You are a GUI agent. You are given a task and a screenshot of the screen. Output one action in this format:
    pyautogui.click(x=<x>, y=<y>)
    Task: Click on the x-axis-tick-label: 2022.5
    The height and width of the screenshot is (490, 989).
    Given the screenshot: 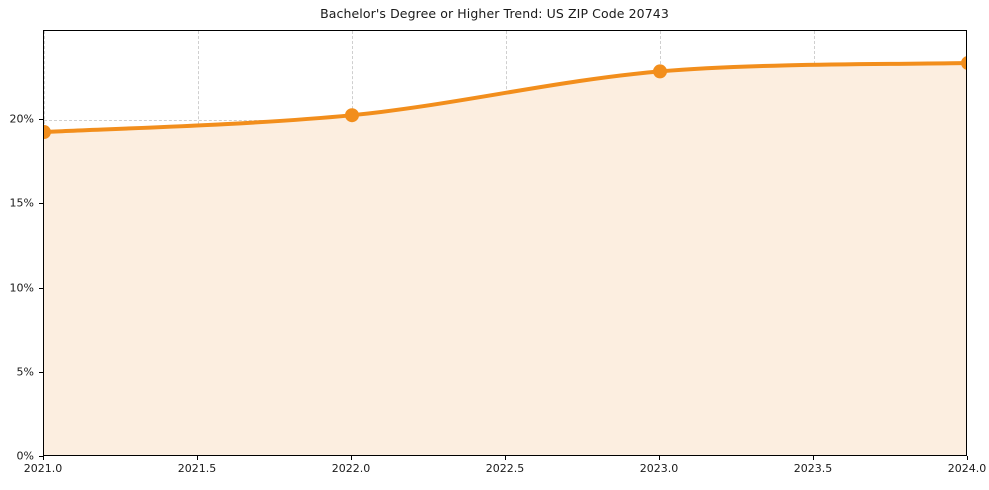 What is the action you would take?
    pyautogui.click(x=505, y=468)
    